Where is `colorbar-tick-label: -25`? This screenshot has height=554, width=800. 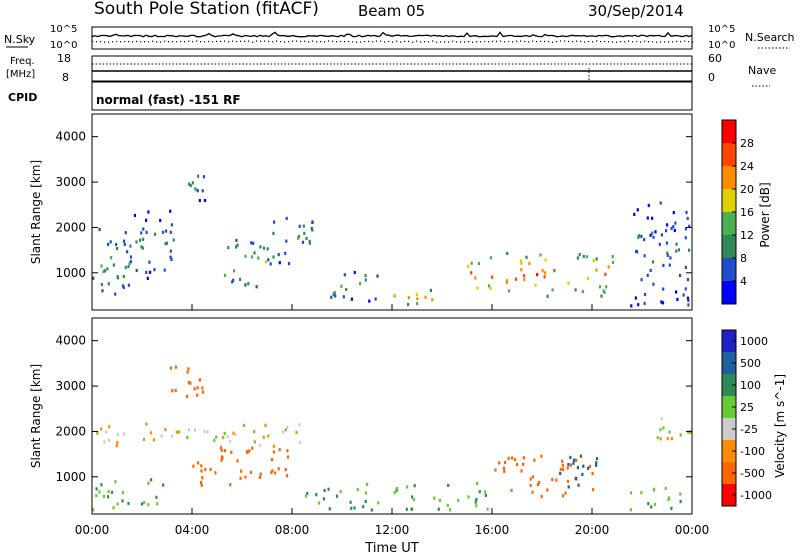 colorbar-tick-label: -25 is located at coordinates (749, 429).